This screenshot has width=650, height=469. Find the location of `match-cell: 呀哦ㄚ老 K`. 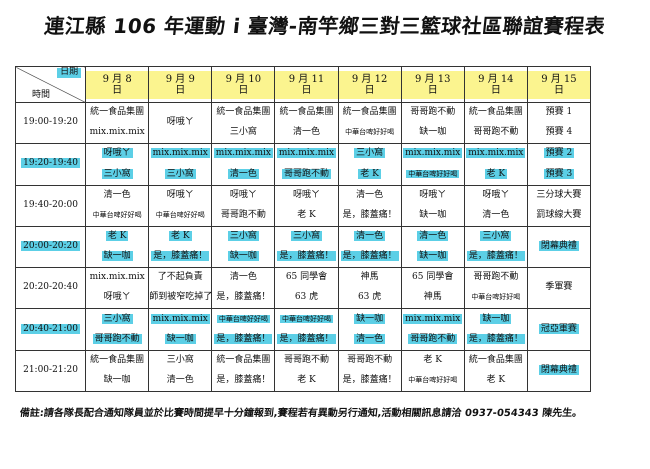

match-cell: 呀哦ㄚ老 K is located at coordinates (306, 205).